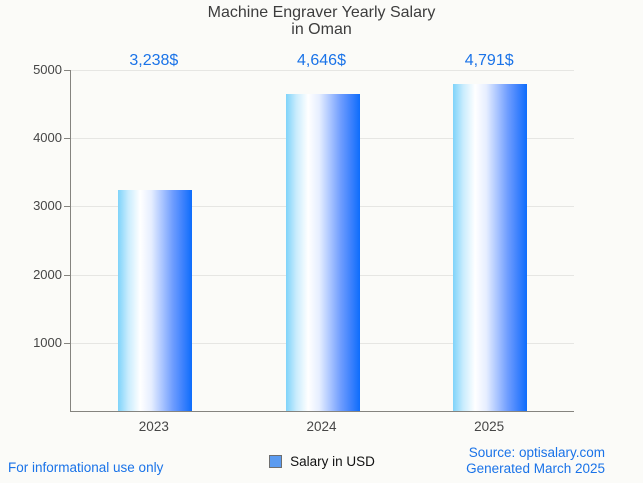 This screenshot has height=483, width=643. I want to click on y-tick-label: 3000, so click(47, 206).